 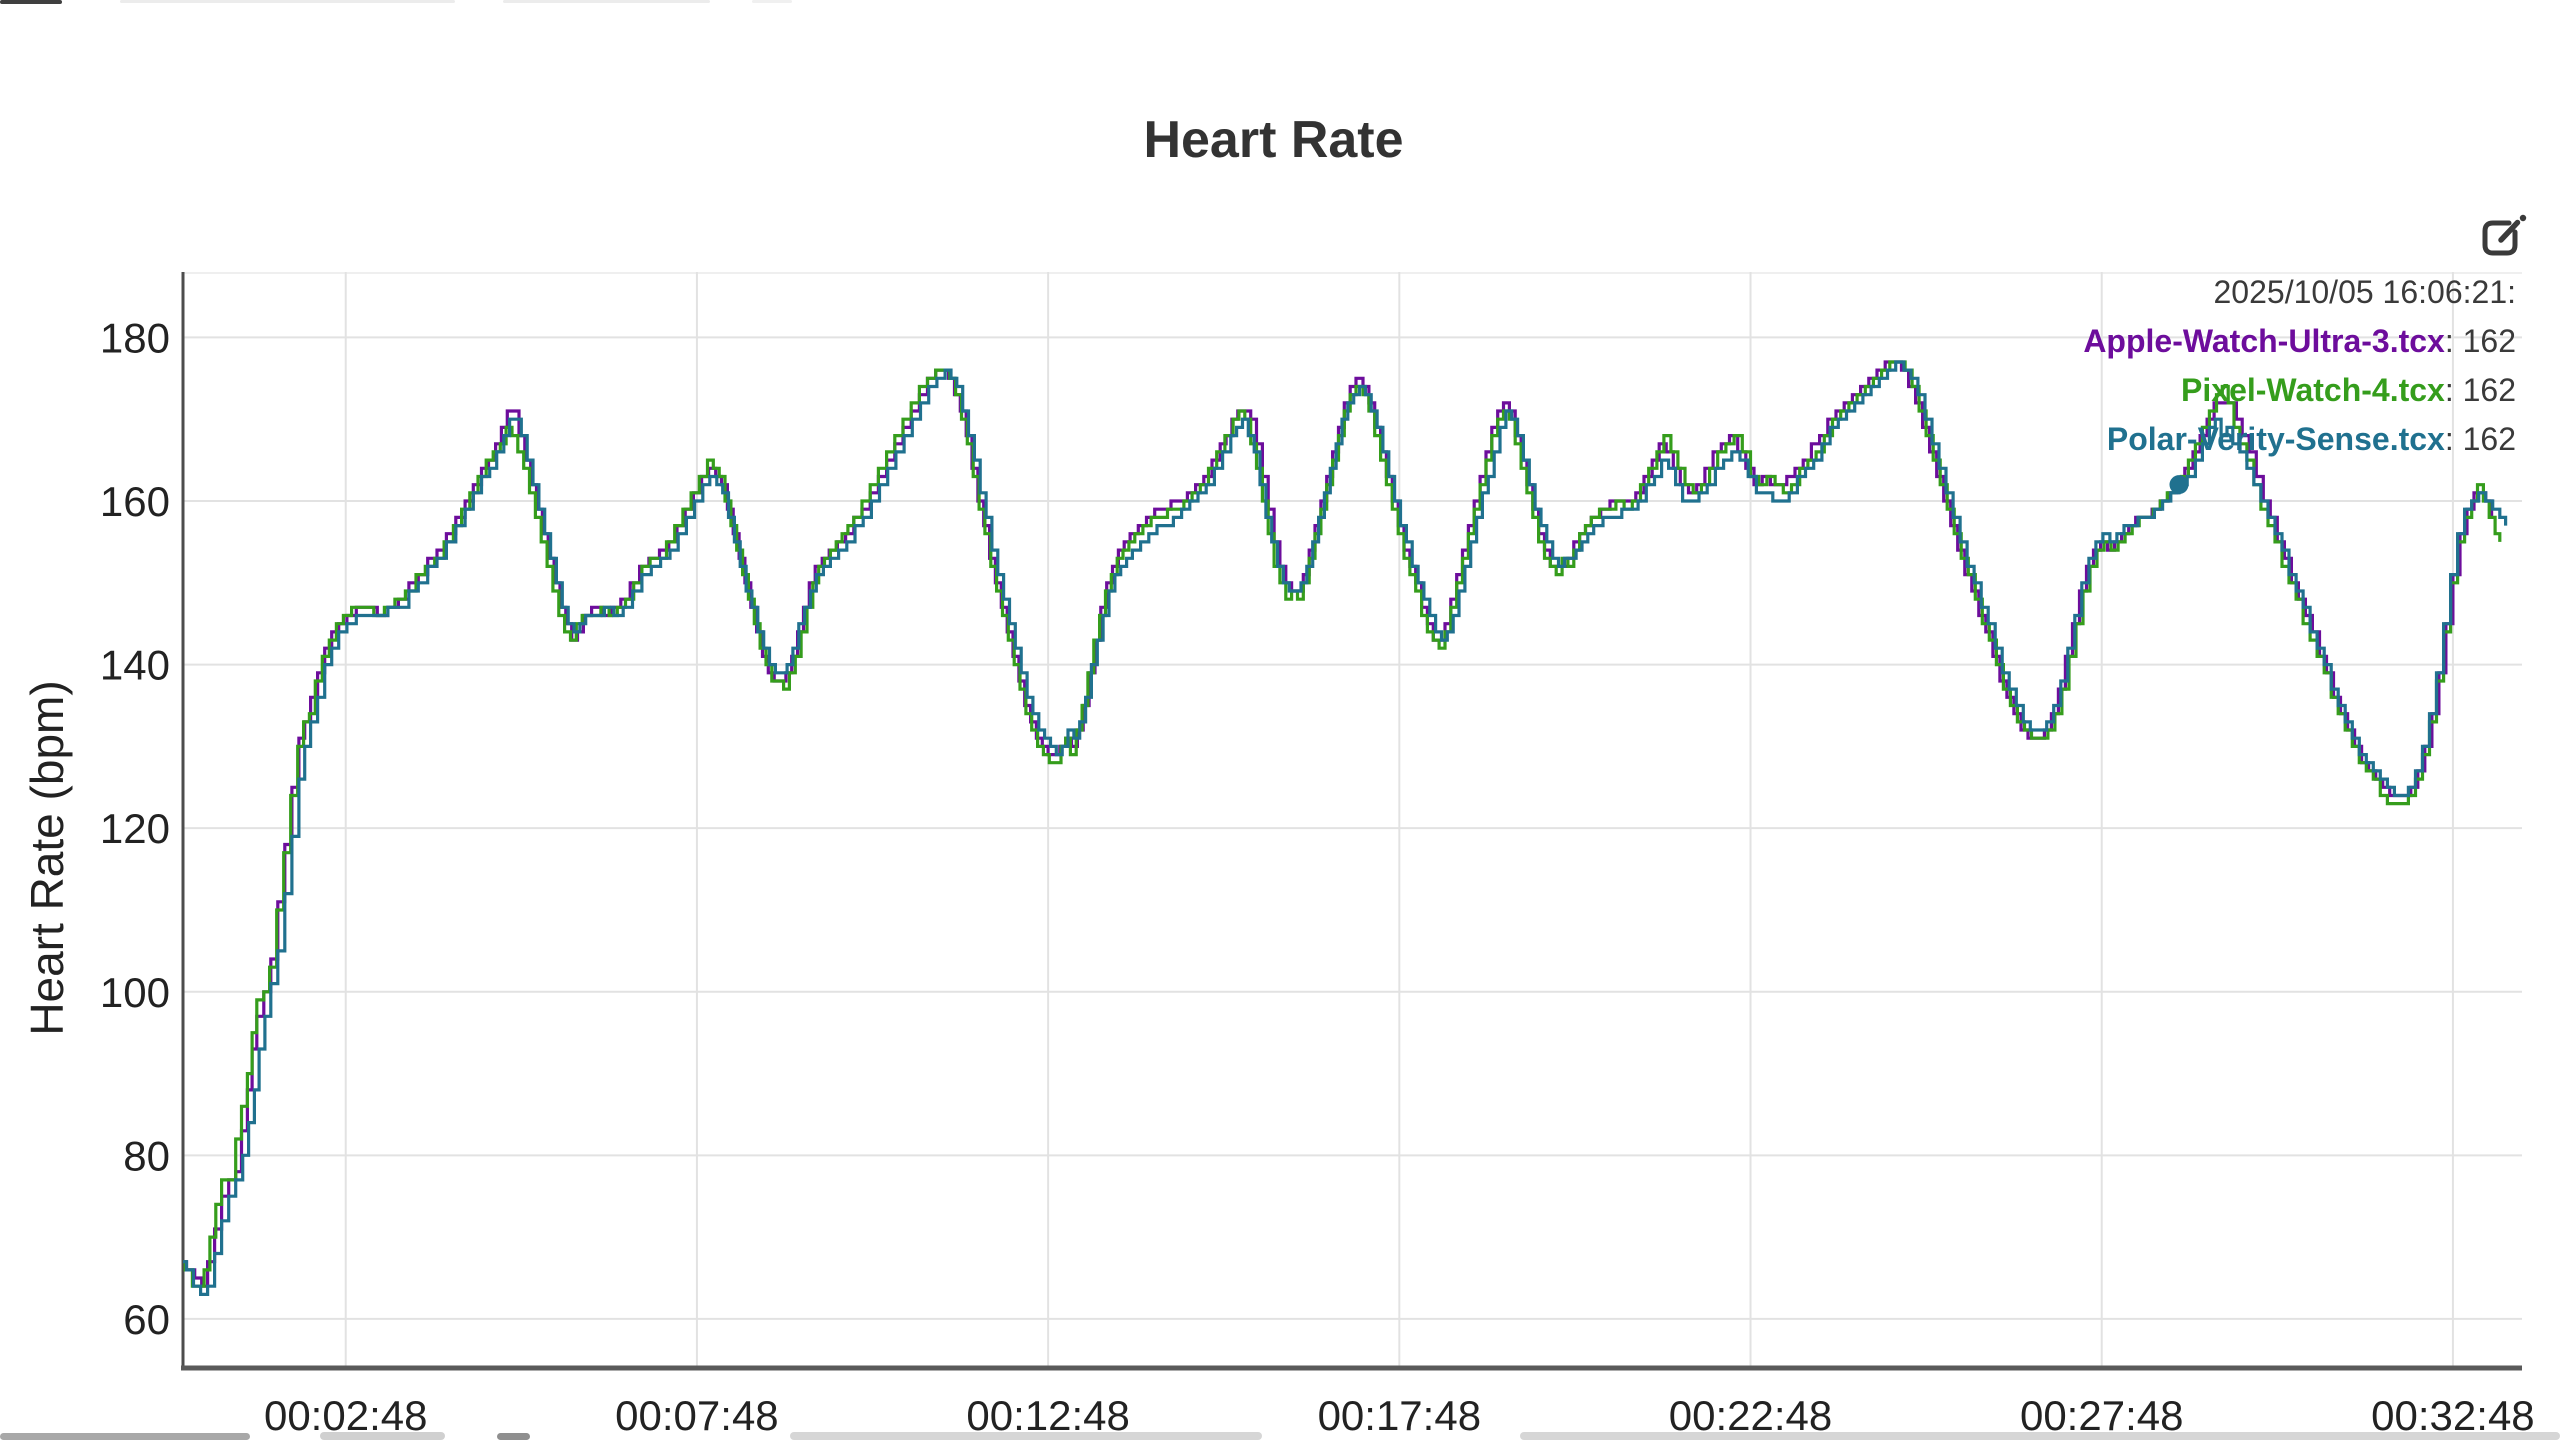 I want to click on legend-timestamp: 2025/10/05 16:06:21:, so click(x=2365, y=292).